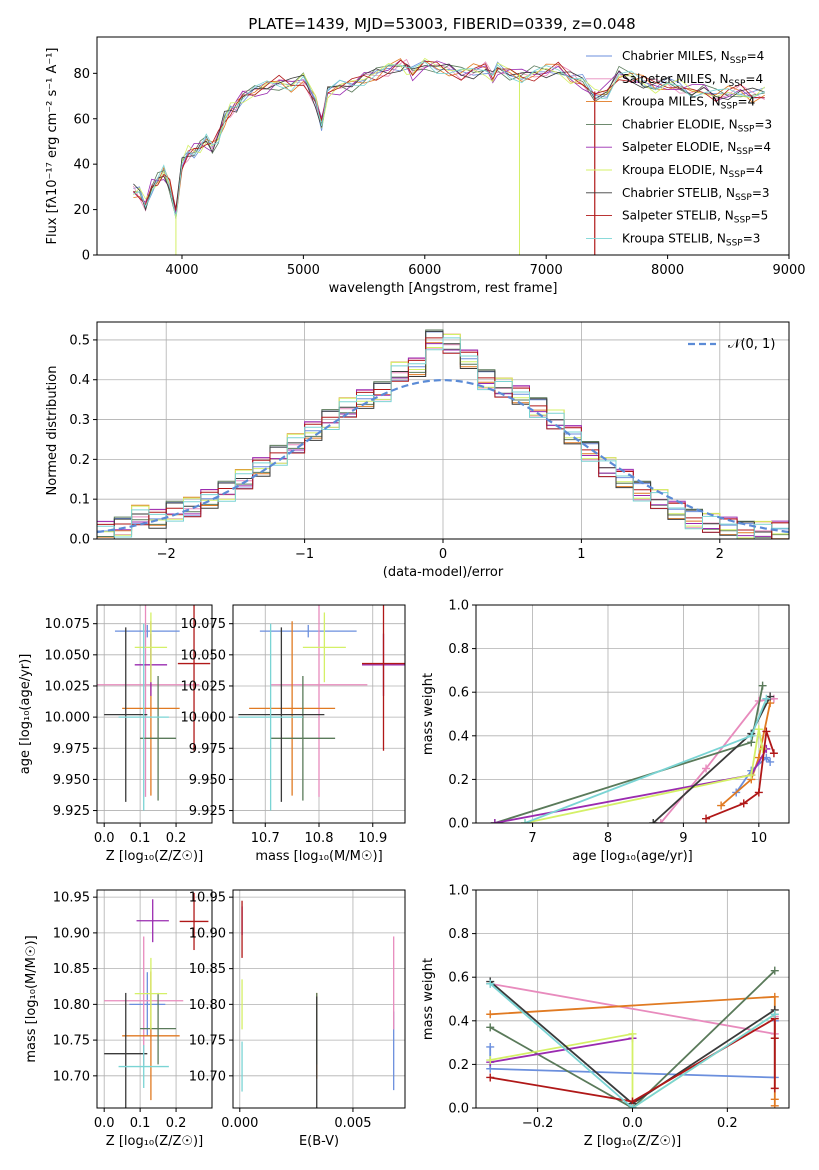 The image size is (819, 1170). Describe the element at coordinates (25, 714) in the screenshot. I see `y-axis-label: age [log₁₀(age/yr)]` at that location.